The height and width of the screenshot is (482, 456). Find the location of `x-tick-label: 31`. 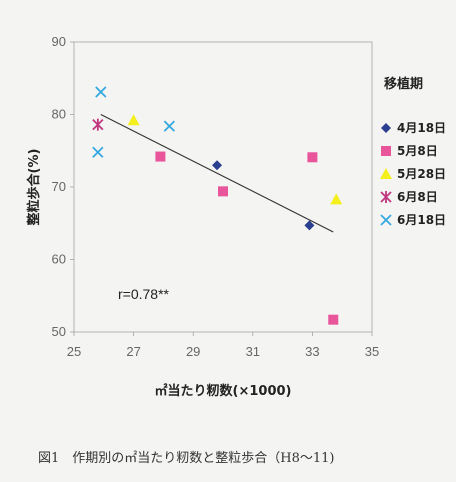

x-tick-label: 31 is located at coordinates (253, 351).